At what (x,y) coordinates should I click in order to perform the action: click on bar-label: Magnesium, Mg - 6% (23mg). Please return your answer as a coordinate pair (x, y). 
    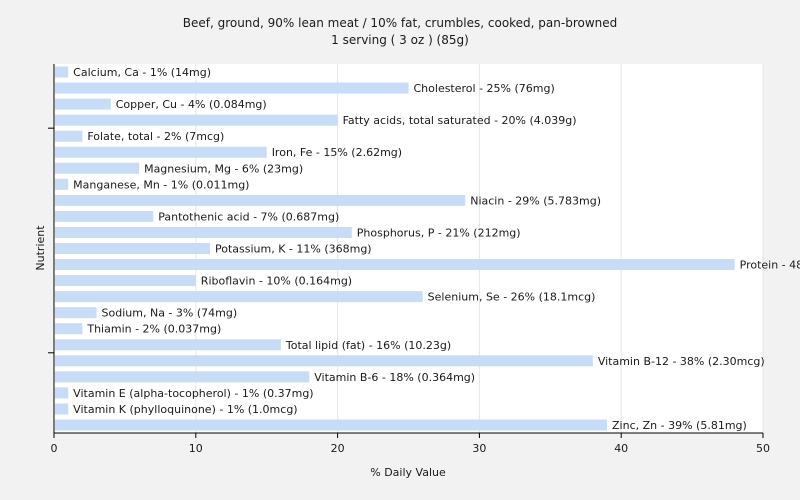
    Looking at the image, I should click on (223, 168).